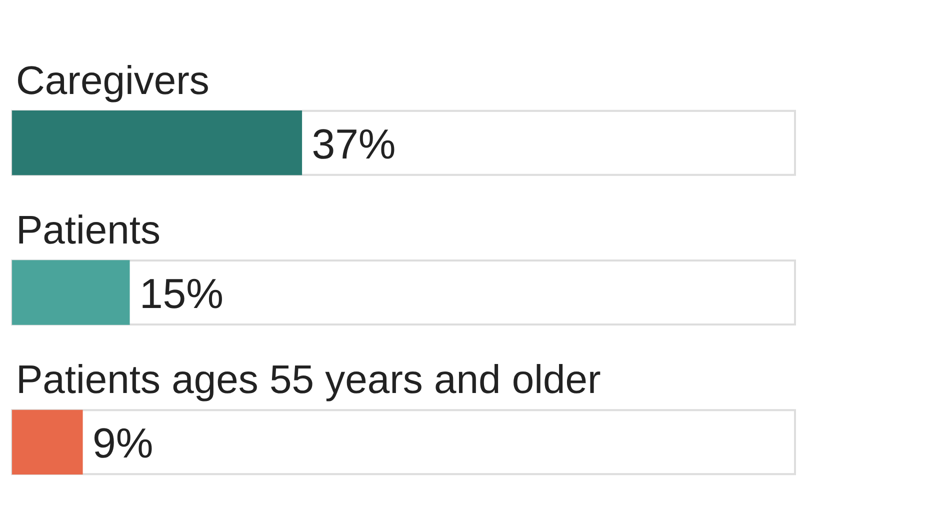  What do you see at coordinates (354, 144) in the screenshot?
I see `data-label: 37%` at bounding box center [354, 144].